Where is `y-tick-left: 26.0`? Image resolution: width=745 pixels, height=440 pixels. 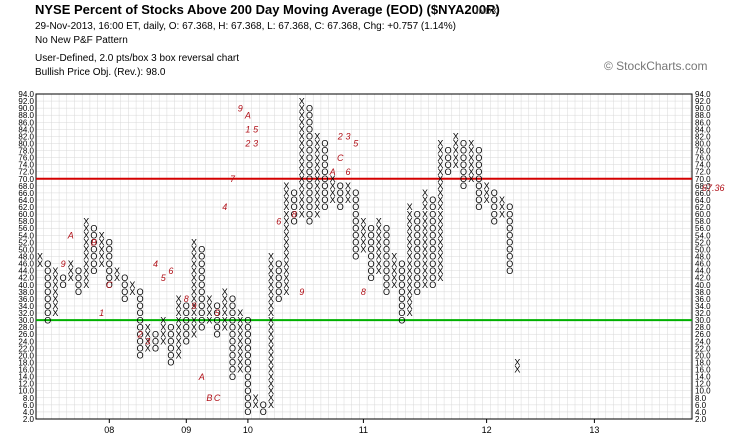 y-tick-left: 26.0 is located at coordinates (26, 334).